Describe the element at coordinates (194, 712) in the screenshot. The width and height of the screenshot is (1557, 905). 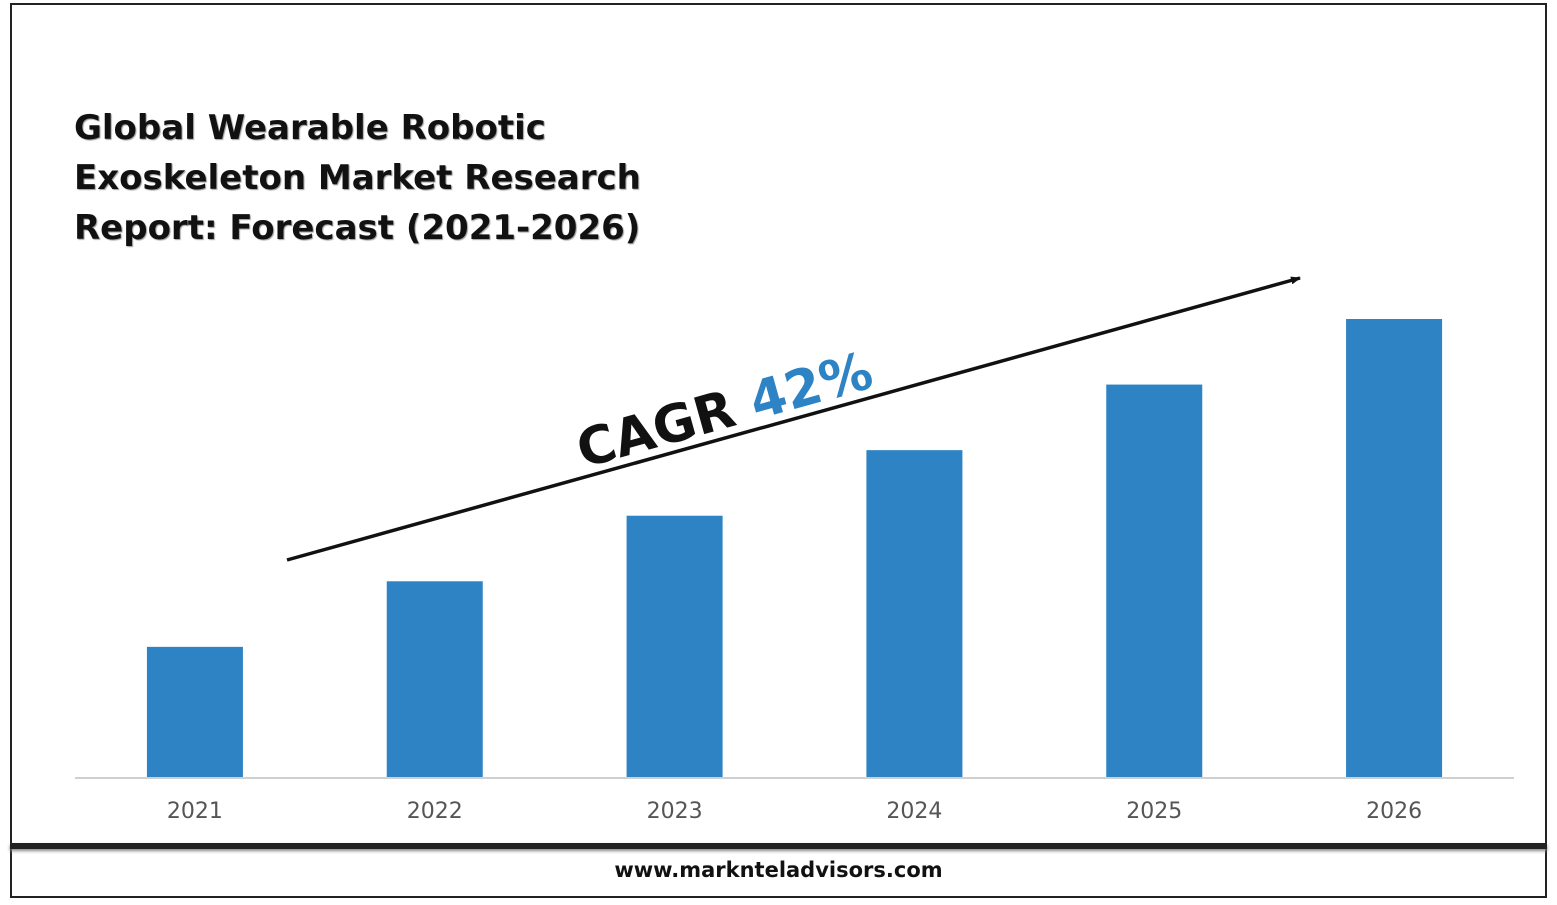
I see `bar-2021` at that location.